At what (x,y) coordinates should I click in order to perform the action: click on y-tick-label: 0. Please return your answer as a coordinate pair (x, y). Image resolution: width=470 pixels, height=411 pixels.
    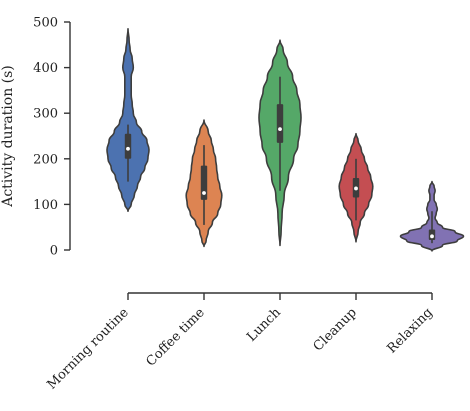
    Looking at the image, I should click on (54, 251).